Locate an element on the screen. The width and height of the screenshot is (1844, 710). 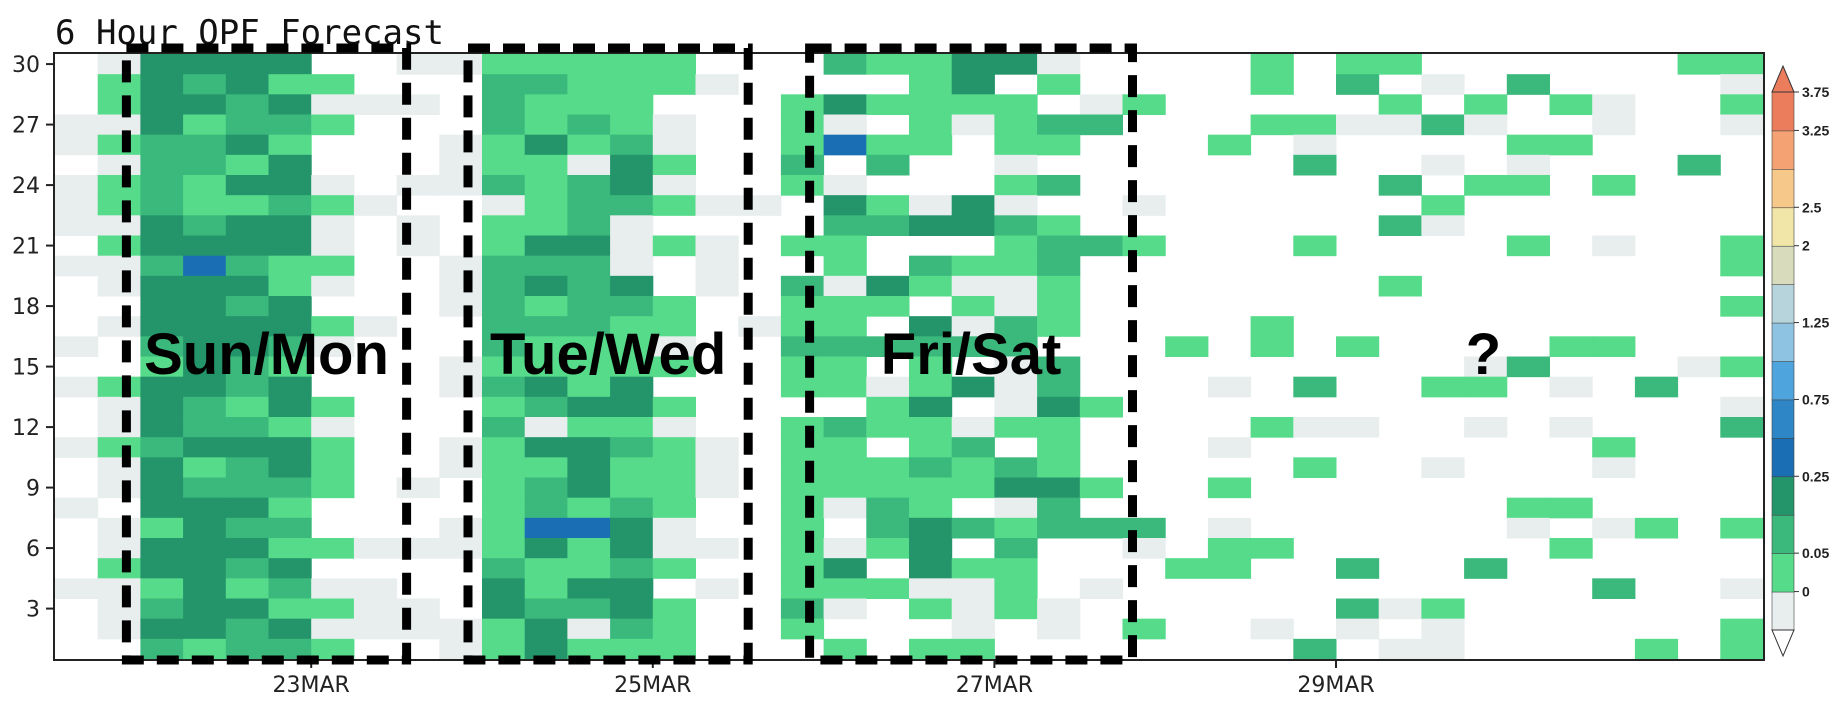
x-tick-label: 27MAR is located at coordinates (994, 685).